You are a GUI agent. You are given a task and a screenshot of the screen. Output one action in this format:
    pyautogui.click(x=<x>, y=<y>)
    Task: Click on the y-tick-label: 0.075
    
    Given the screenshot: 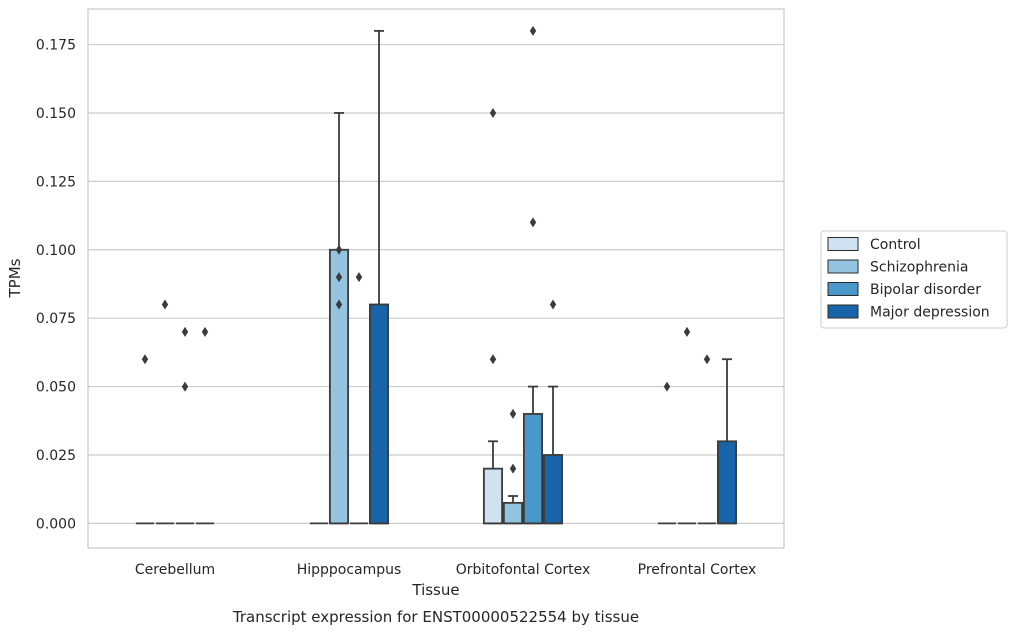 What is the action you would take?
    pyautogui.click(x=56, y=319)
    